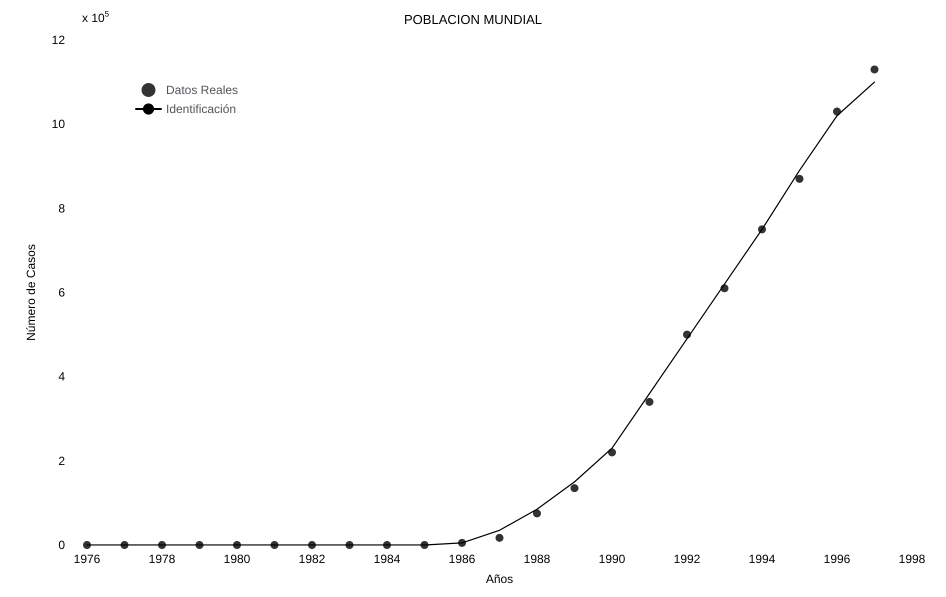 Image resolution: width=946 pixels, height=597 pixels. I want to click on x-tick-label: 1980, so click(237, 559).